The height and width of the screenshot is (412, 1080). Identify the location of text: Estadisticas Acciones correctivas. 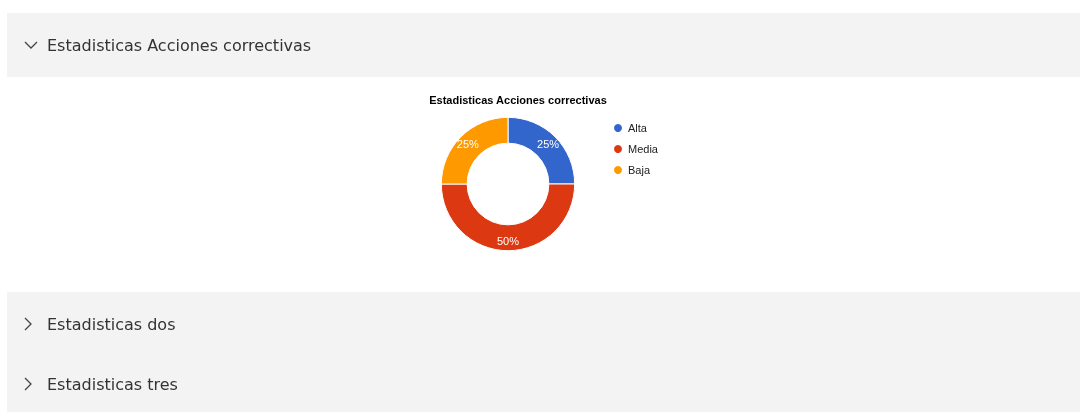
(179, 45).